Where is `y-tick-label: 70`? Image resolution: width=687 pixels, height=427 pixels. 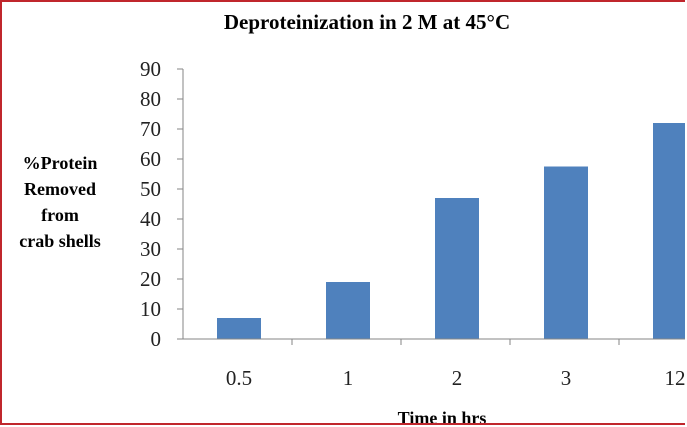 y-tick-label: 70 is located at coordinates (150, 129).